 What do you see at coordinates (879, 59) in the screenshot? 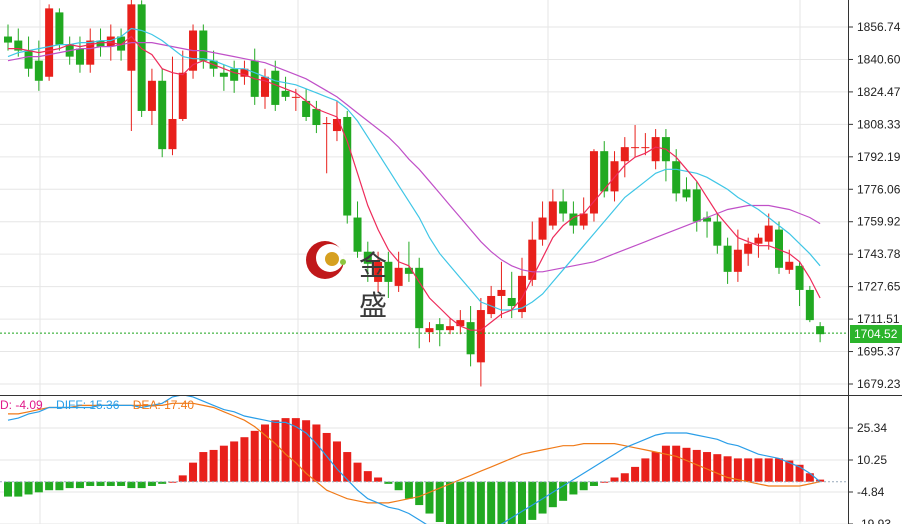
I see `price-tick-label: 1840.60` at bounding box center [879, 59].